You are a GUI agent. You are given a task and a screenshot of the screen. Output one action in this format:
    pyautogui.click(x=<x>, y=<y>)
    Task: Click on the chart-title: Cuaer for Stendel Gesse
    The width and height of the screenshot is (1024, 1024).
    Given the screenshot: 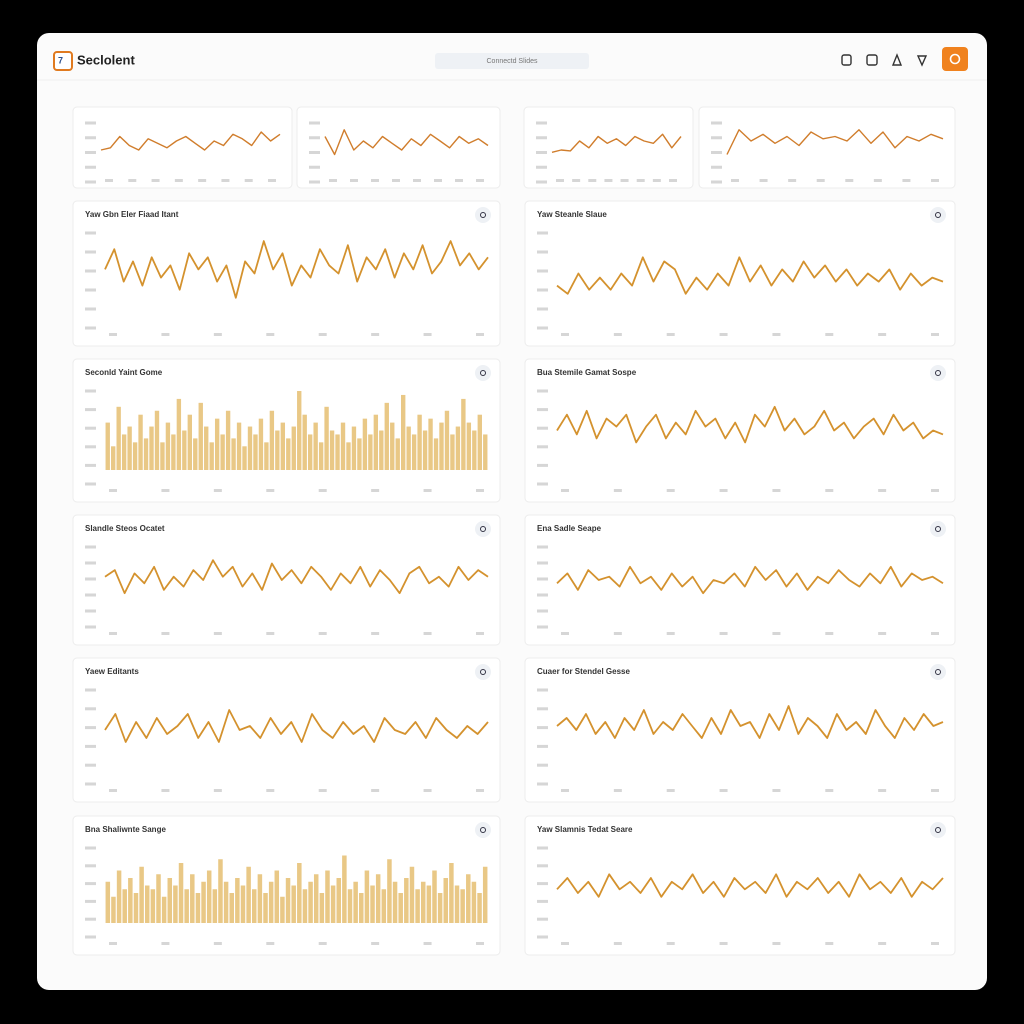 What is the action you would take?
    pyautogui.click(x=583, y=671)
    